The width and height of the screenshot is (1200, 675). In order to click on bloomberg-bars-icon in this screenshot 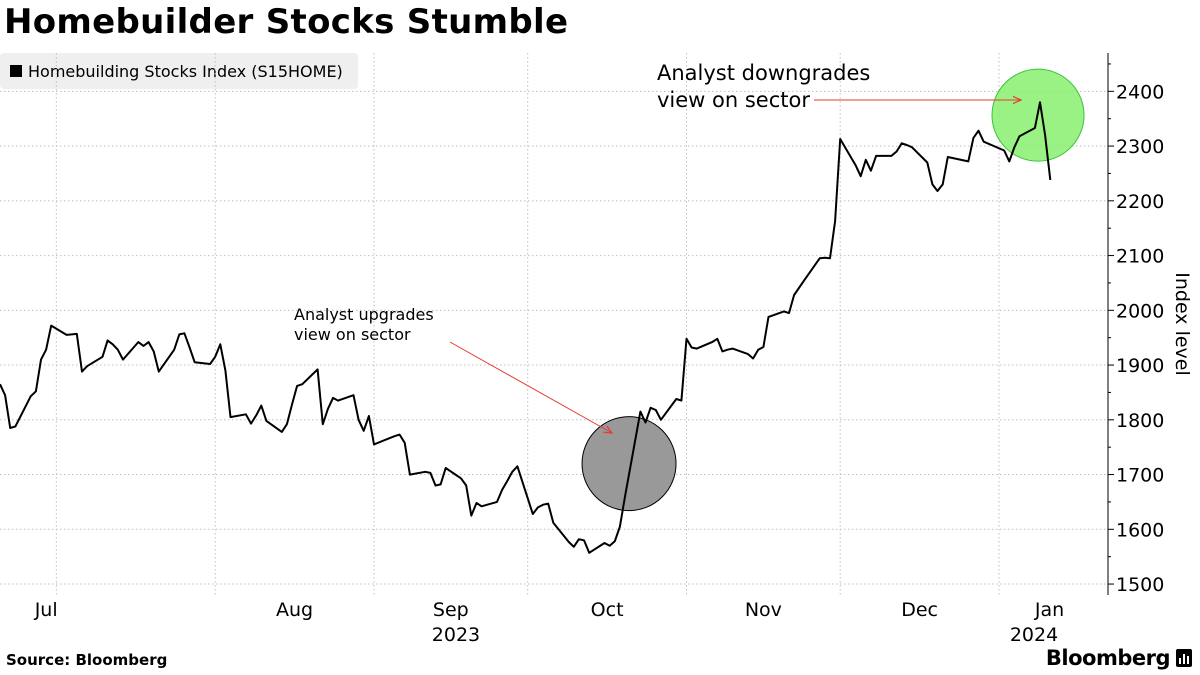, I will do `click(1184, 658)`.